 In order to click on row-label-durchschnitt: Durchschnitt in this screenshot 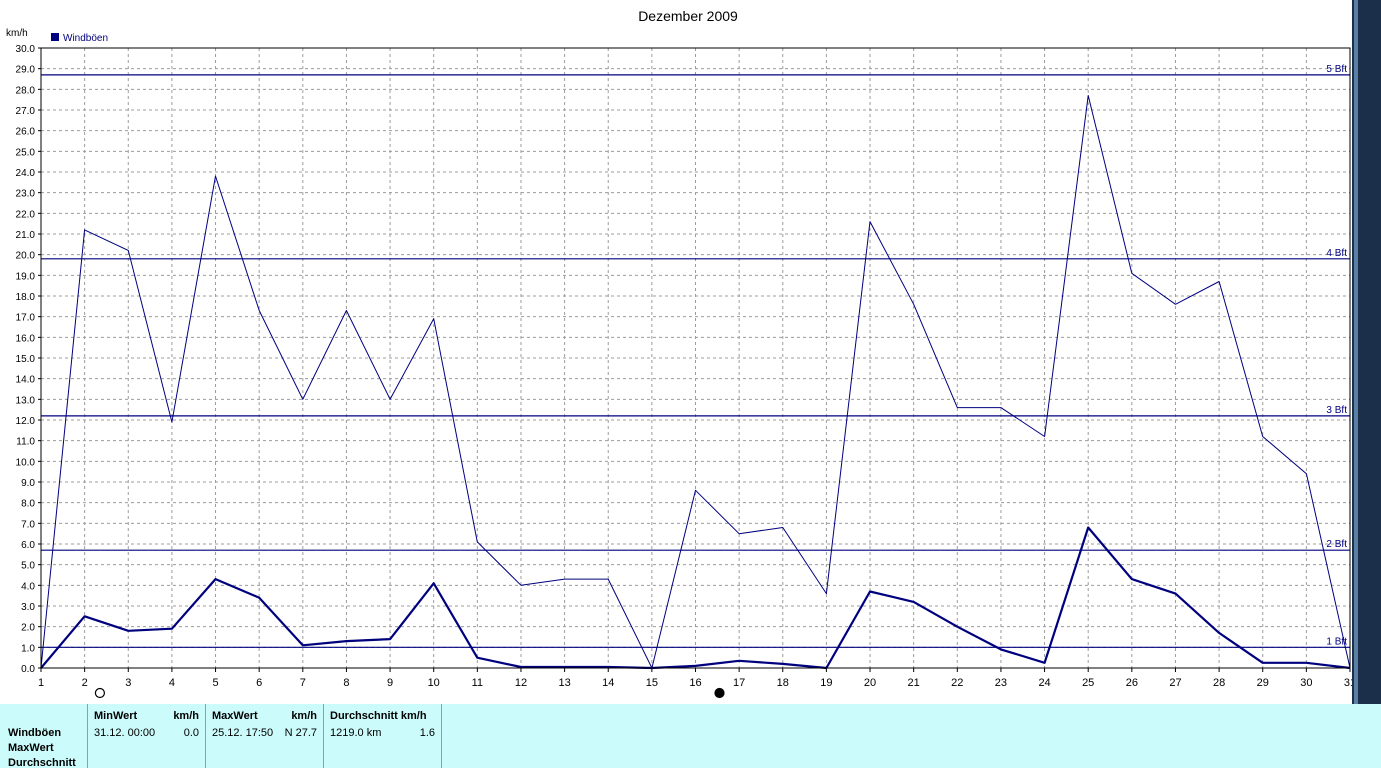, I will do `click(42, 763)`.